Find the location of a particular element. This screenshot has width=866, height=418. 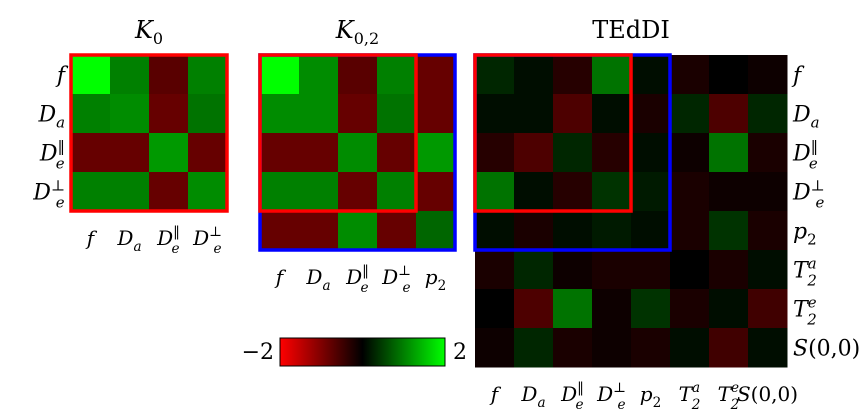

heatmap-panel-0: K0 f Da D‖ e D⊥ e f Da D‖ e D⊥ e is located at coordinates (130, 136).